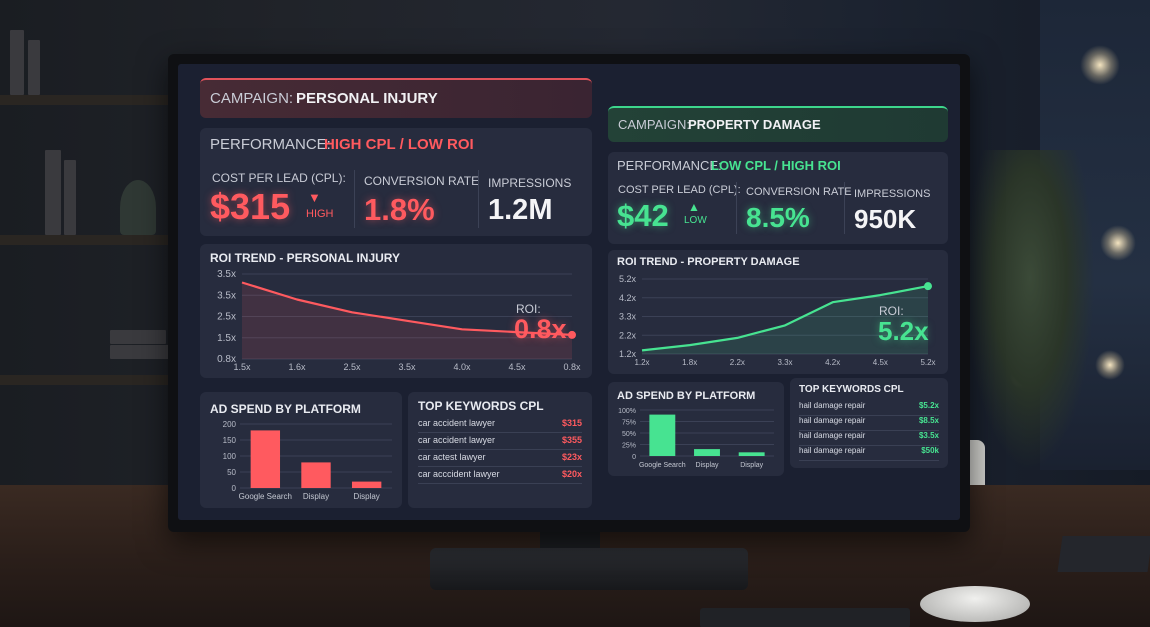 Image resolution: width=1150 pixels, height=627 pixels. What do you see at coordinates (252, 98) in the screenshot?
I see `campaign-prefix: CAMPAIGN:` at bounding box center [252, 98].